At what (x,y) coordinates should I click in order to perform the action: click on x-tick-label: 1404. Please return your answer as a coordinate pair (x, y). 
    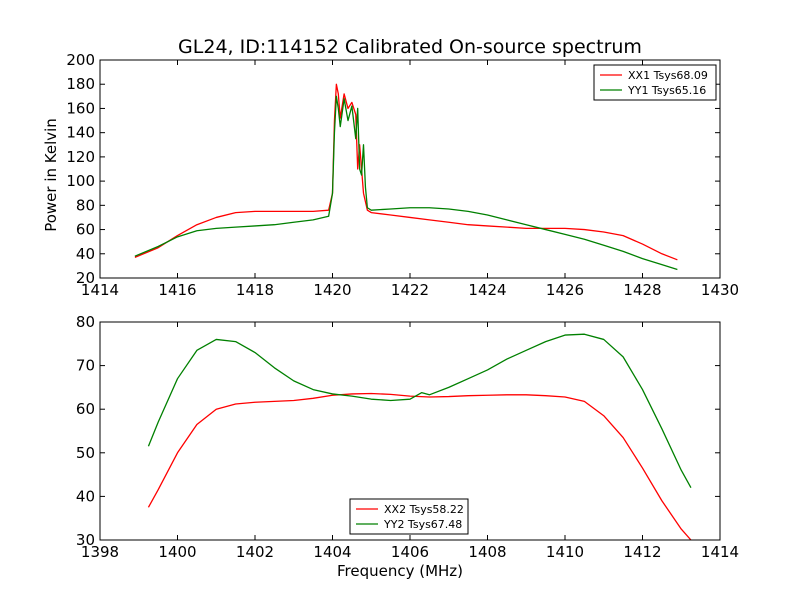
    Looking at the image, I should click on (332, 552).